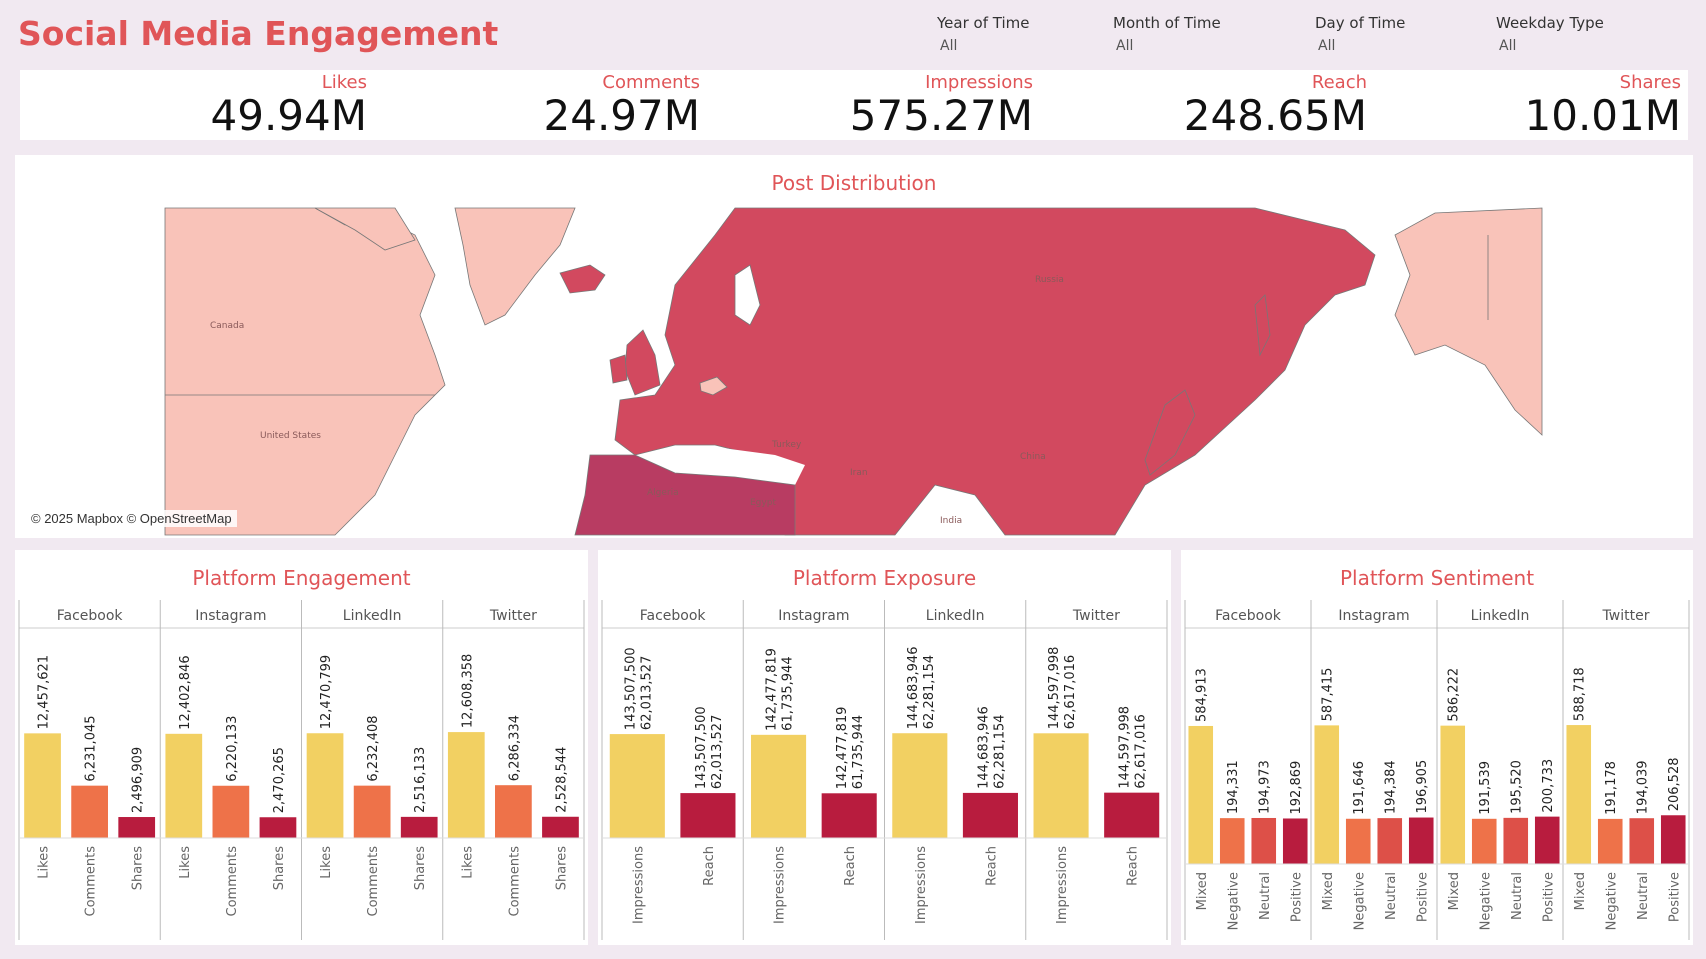  What do you see at coordinates (673, 616) in the screenshot?
I see `panel-label-facebook: Facebook` at bounding box center [673, 616].